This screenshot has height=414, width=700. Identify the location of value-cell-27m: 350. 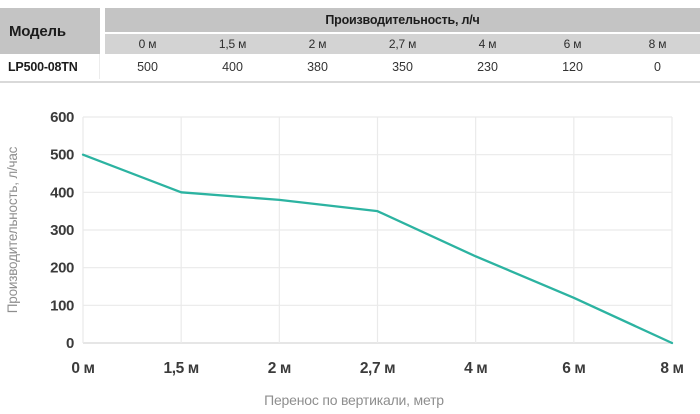
(402, 66).